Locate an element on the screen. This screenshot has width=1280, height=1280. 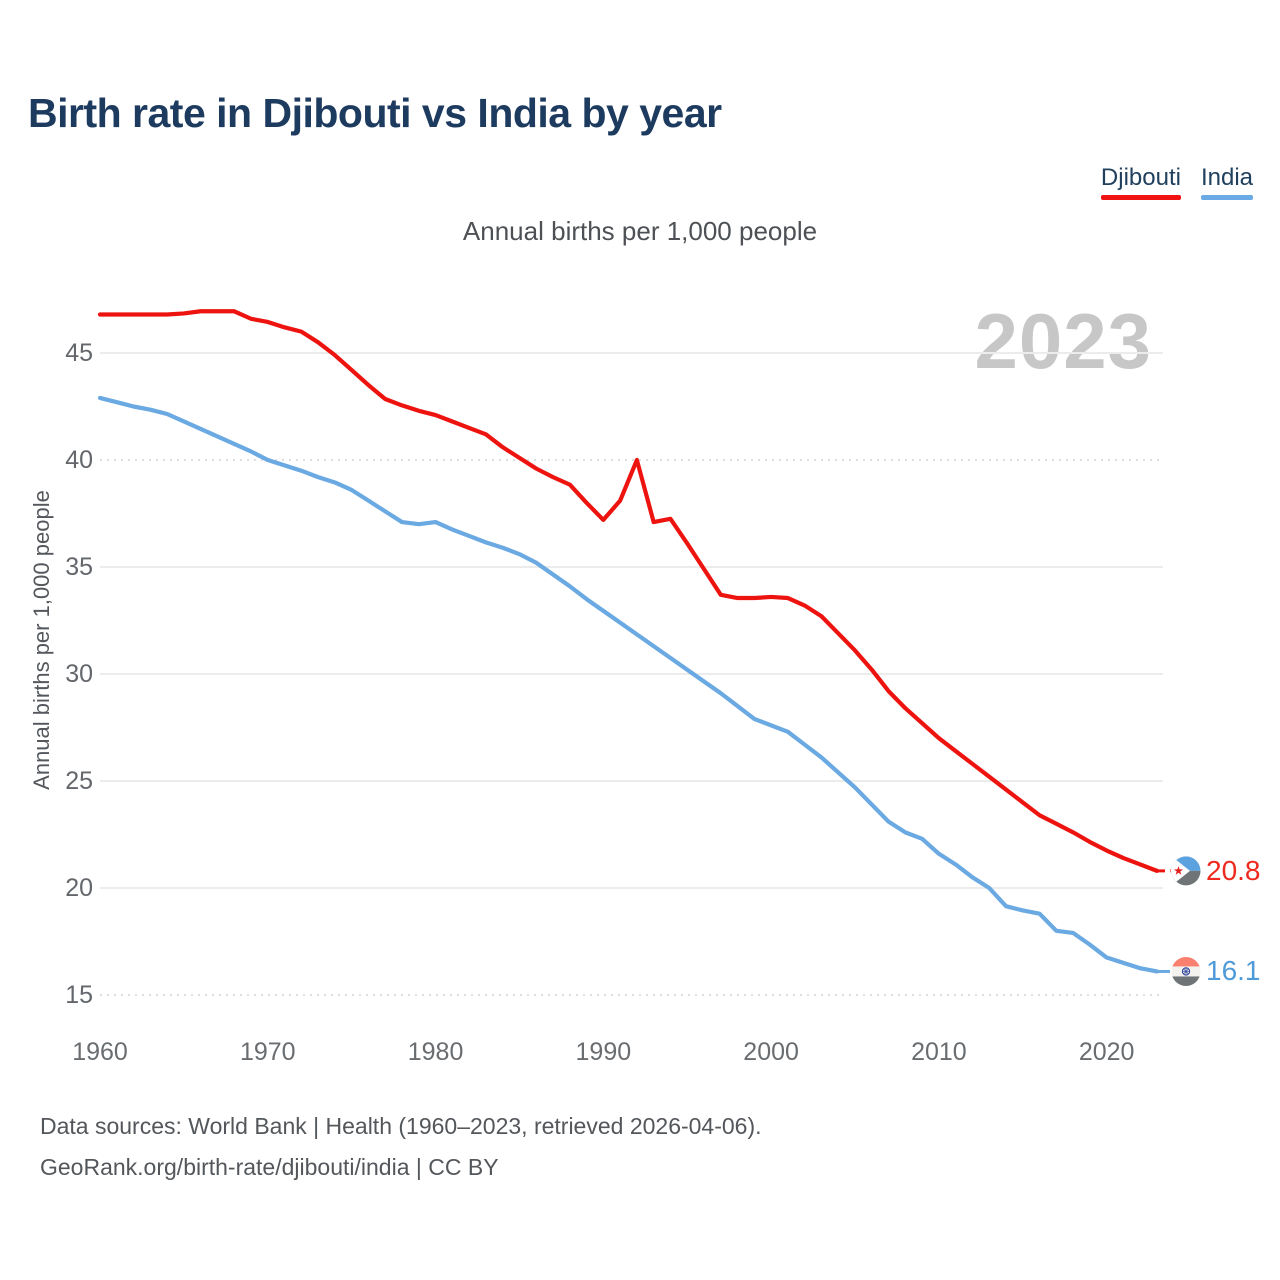
legend-label-djibouti: Djibouti is located at coordinates (1140, 177).